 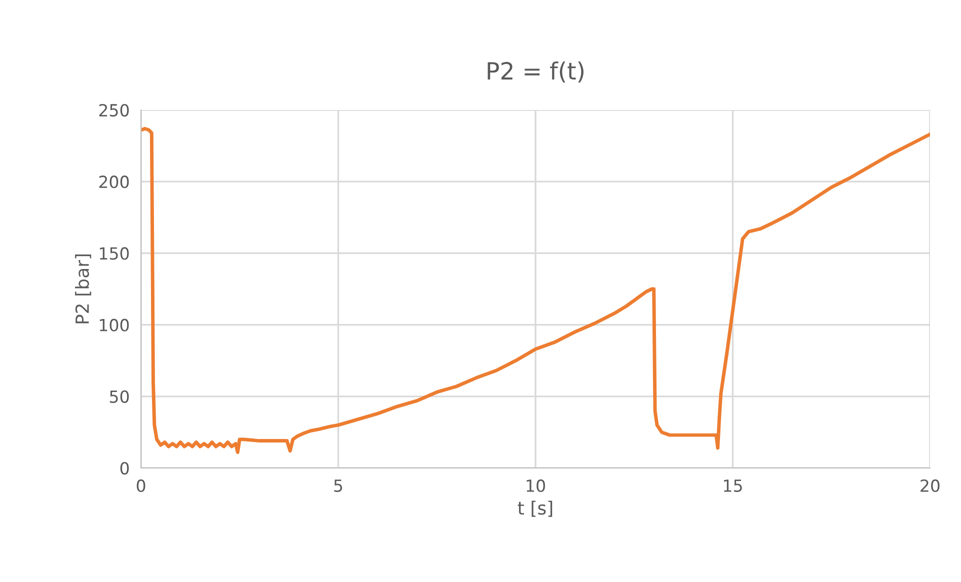 I want to click on x-tick-label: 15, so click(x=733, y=486).